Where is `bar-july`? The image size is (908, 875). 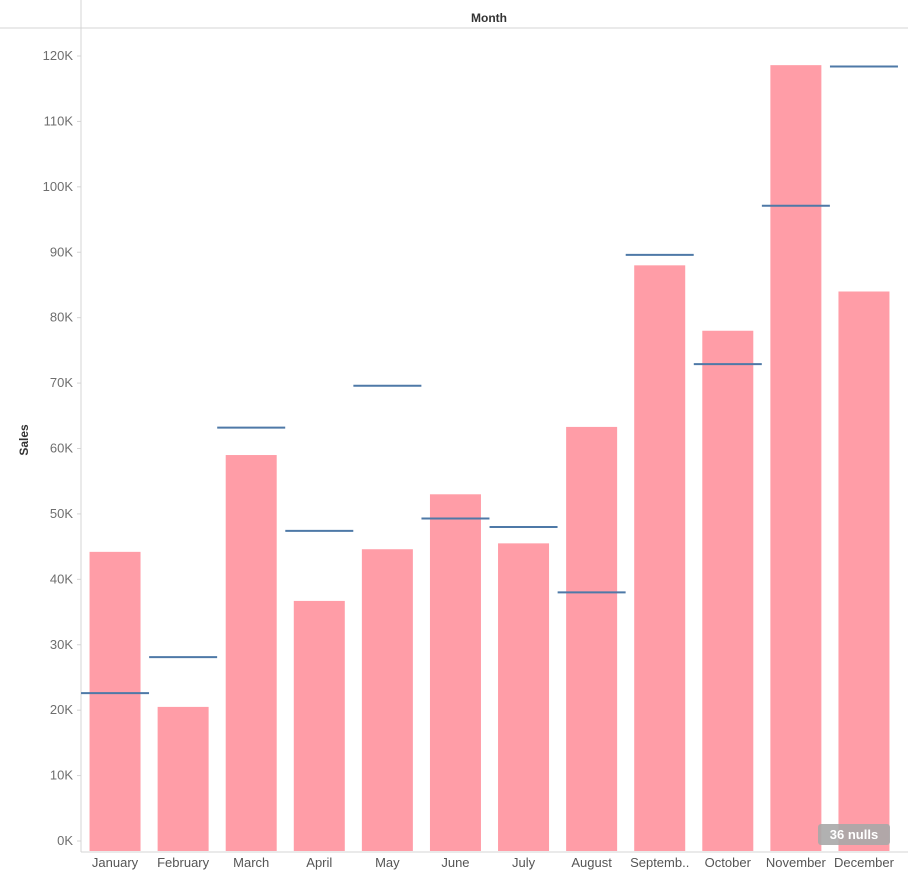 bar-july is located at coordinates (524, 697).